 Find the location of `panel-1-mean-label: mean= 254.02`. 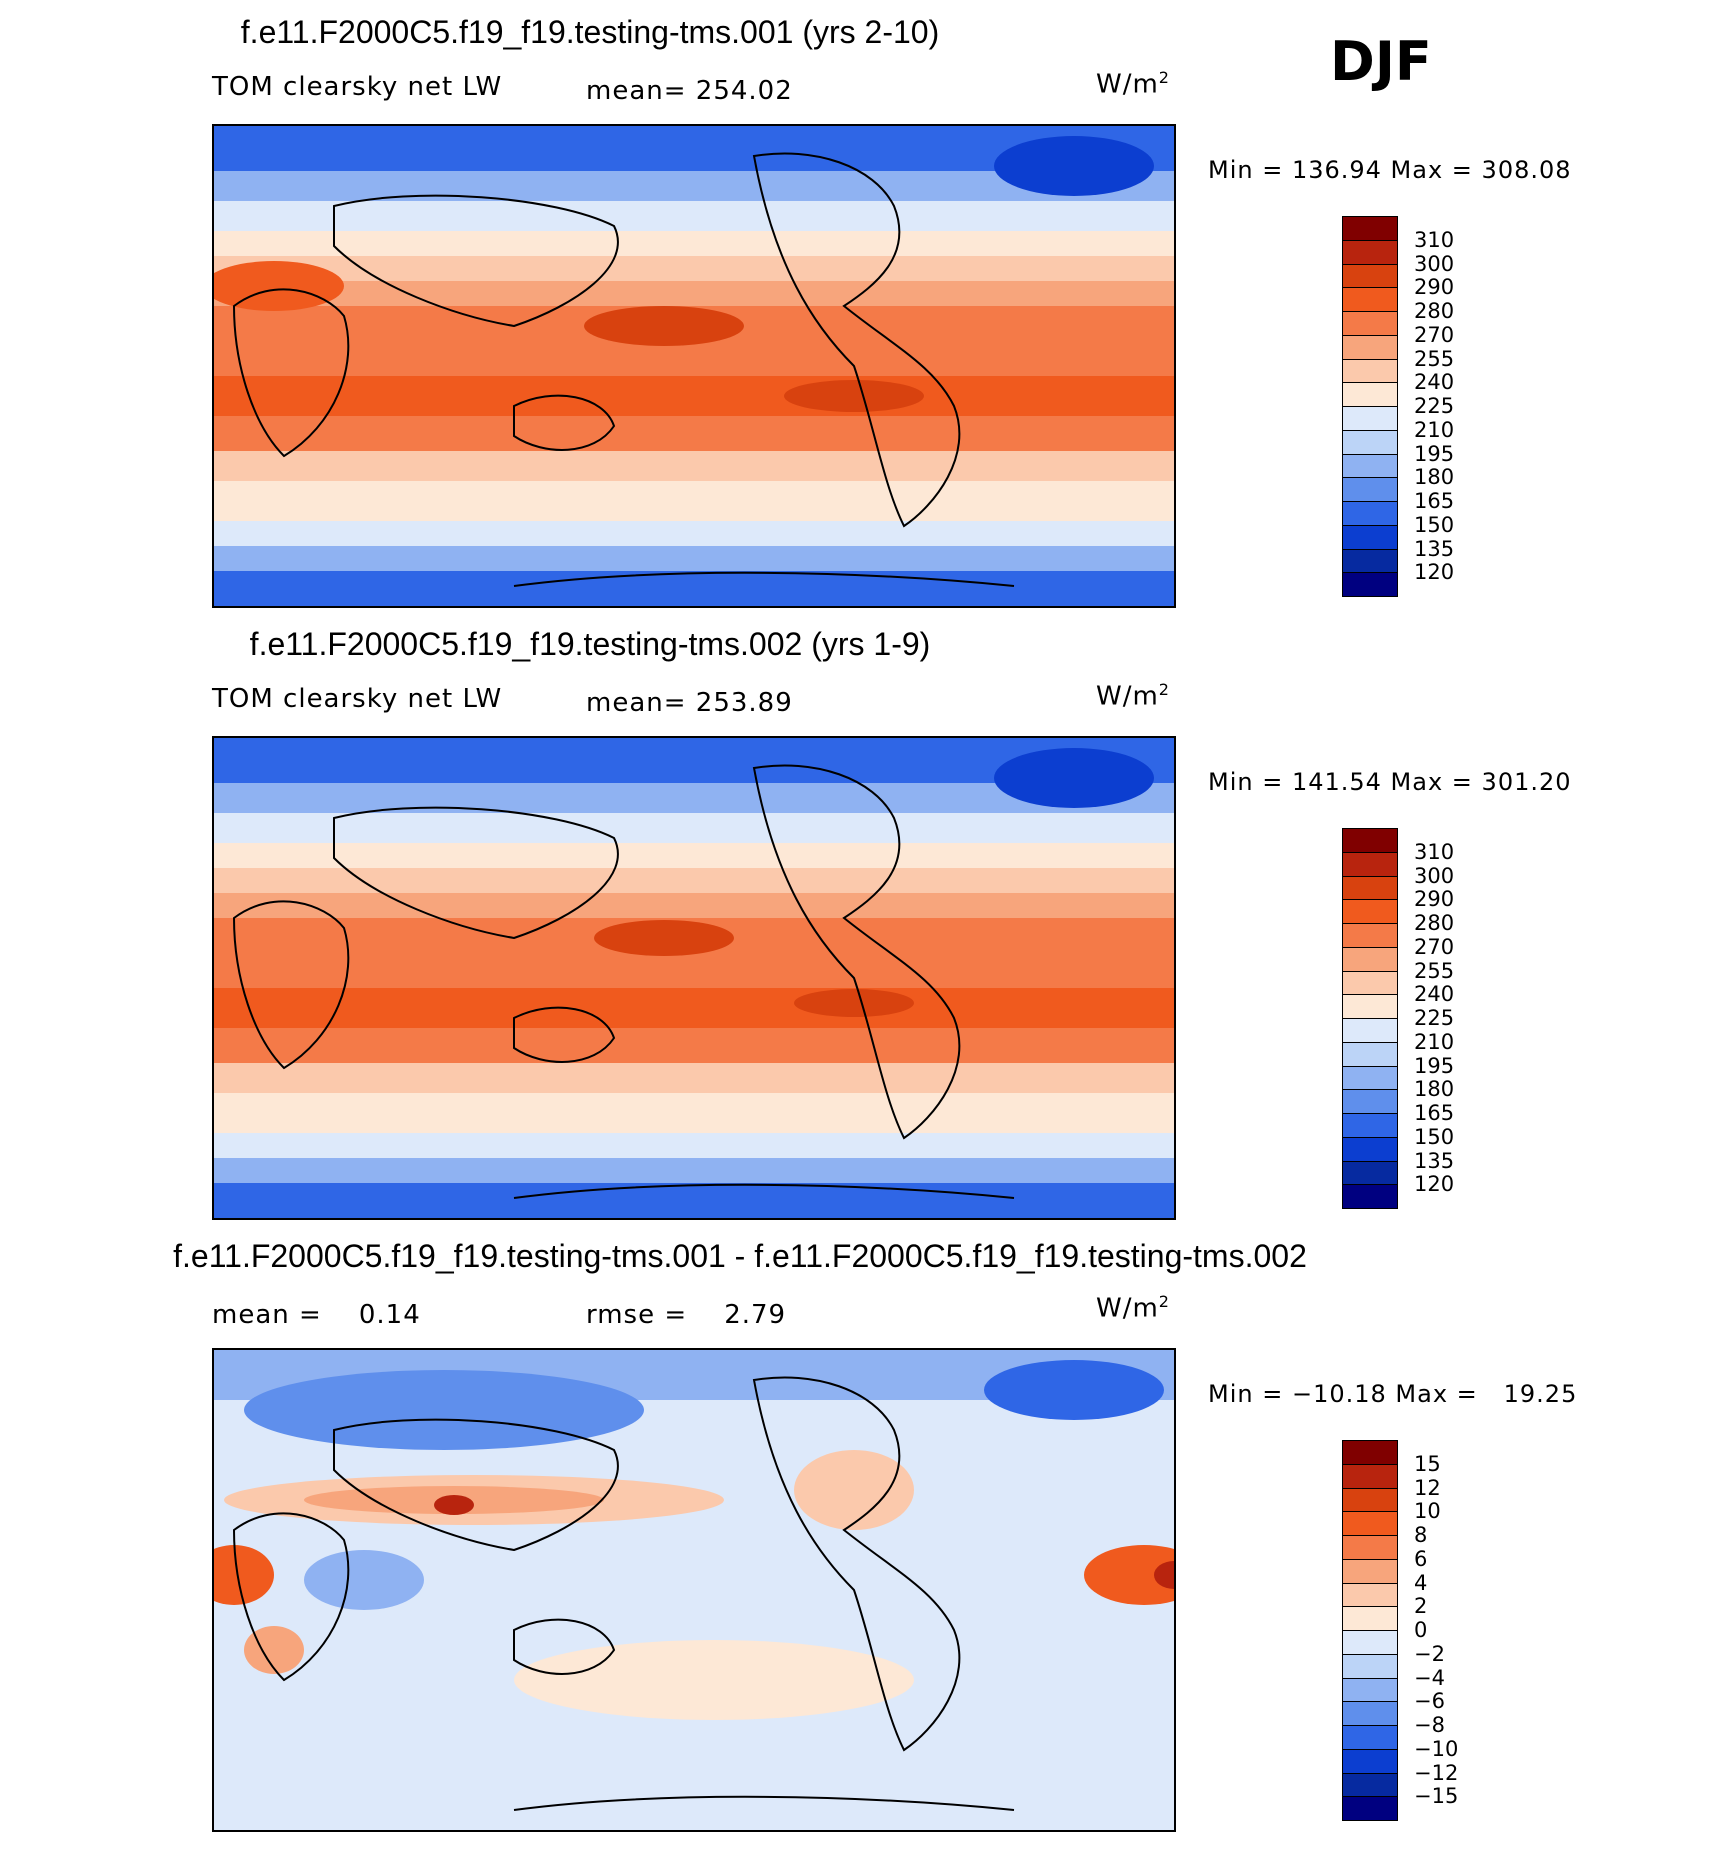

panel-1-mean-label: mean= 254.02 is located at coordinates (689, 91).